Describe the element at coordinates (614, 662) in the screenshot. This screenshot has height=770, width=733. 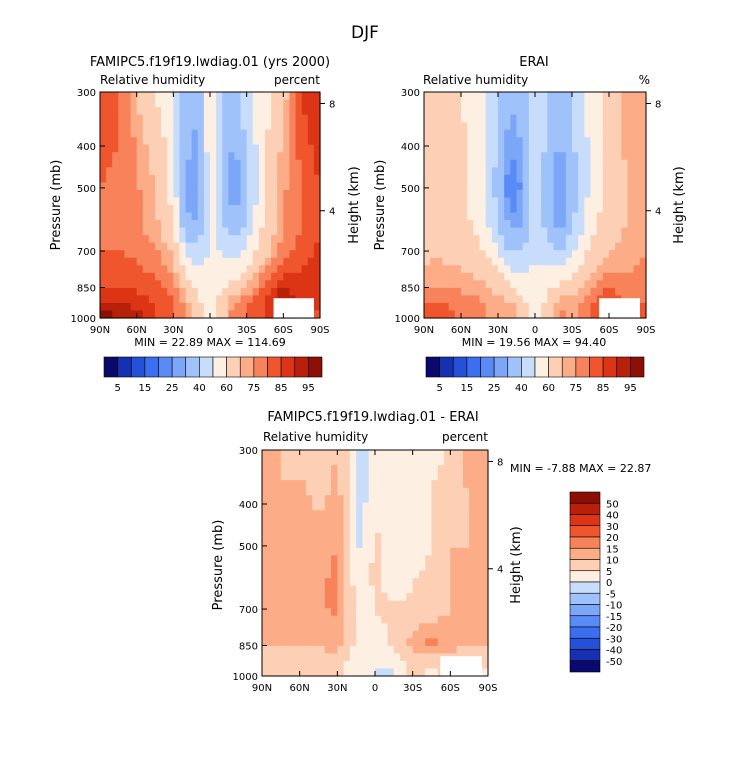
I see `colorbar-label: -50` at that location.